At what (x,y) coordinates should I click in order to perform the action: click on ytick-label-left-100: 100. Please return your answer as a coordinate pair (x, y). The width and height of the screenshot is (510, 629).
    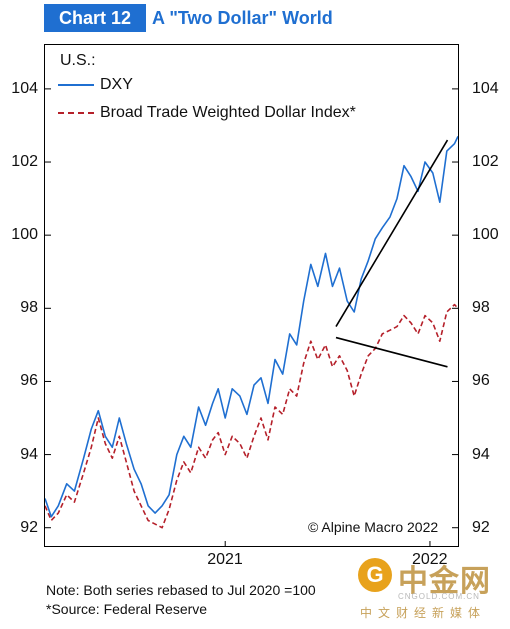
    Looking at the image, I should click on (24, 235).